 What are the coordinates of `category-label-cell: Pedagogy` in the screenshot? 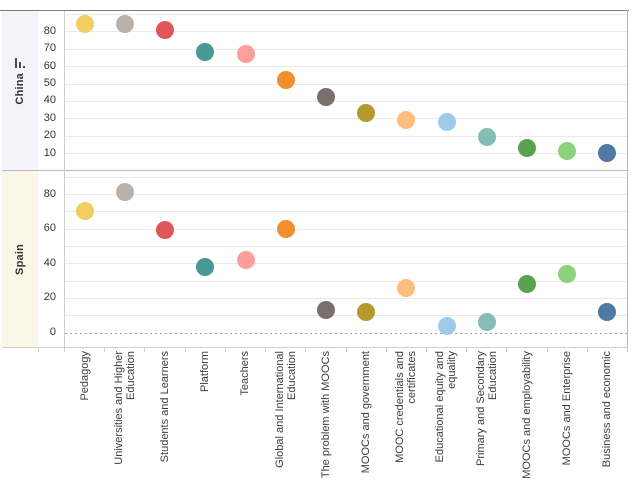 It's located at (85, 426).